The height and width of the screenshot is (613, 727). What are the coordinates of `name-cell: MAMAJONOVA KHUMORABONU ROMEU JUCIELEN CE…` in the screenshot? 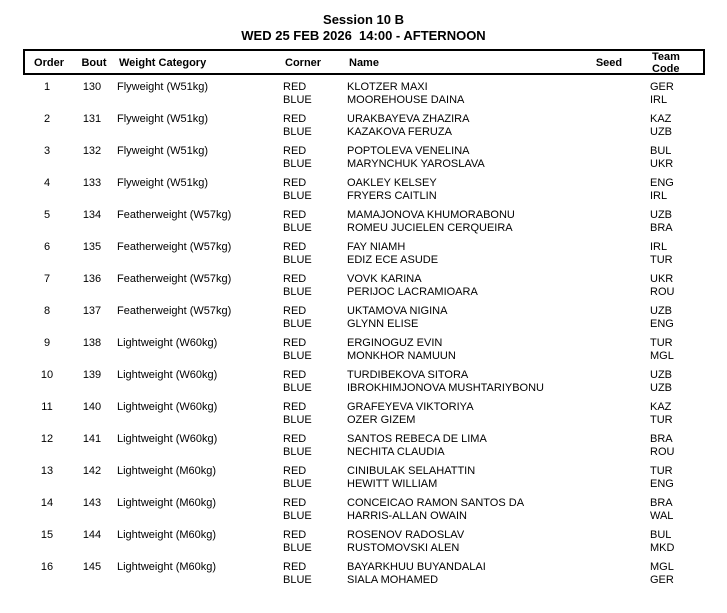 It's located at (462, 225).